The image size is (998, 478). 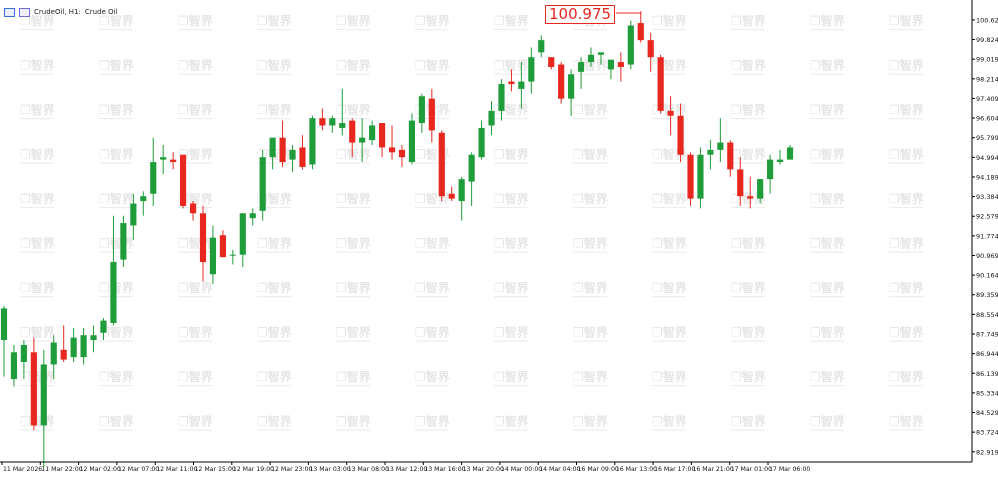 What do you see at coordinates (636, 469) in the screenshot?
I see `x-tick-label: 16 Mar 13:00` at bounding box center [636, 469].